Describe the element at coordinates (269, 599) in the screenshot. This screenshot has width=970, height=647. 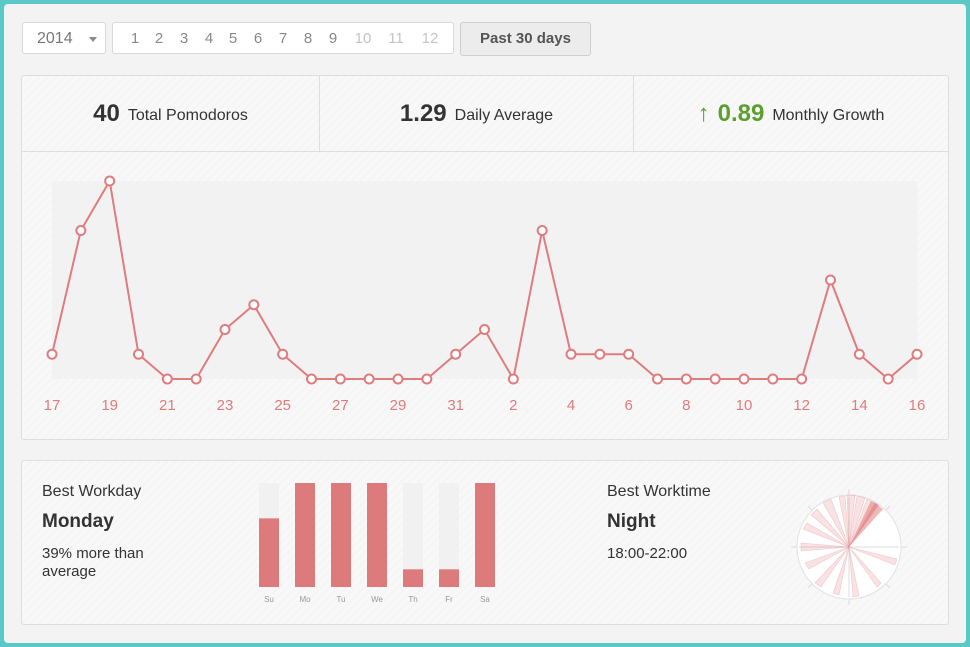
I see `weekday-label: Su` at that location.